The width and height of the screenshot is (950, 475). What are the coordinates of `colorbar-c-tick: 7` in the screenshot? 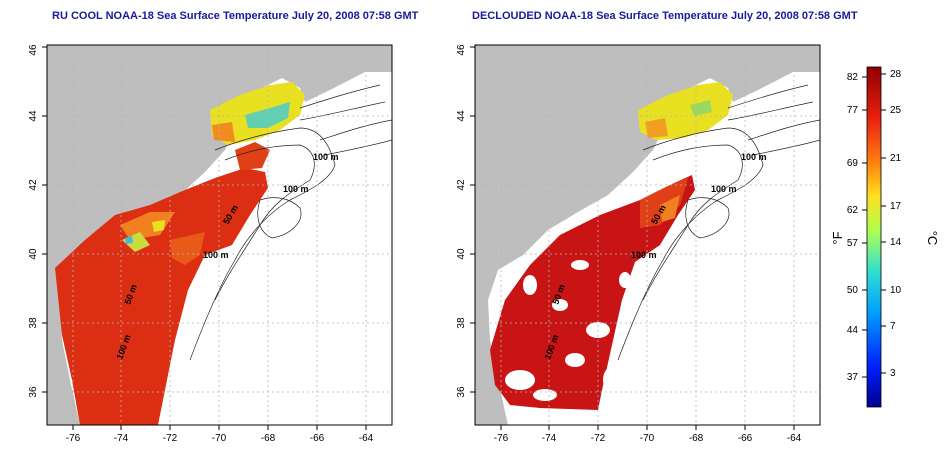 It's located at (893, 326).